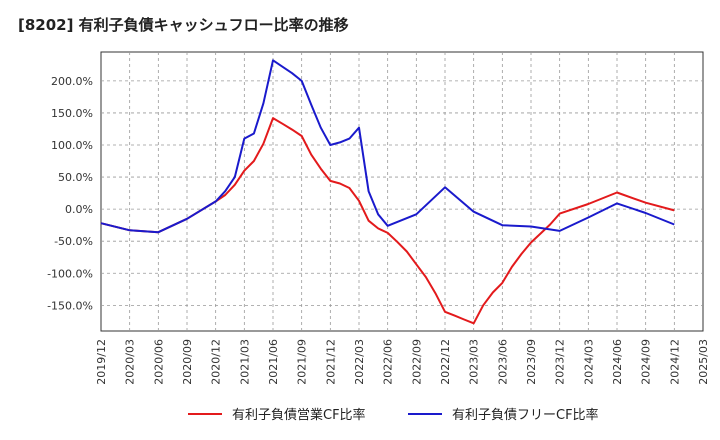  What do you see at coordinates (474, 362) in the screenshot?
I see `x-tick-label: 2023/03` at bounding box center [474, 362].